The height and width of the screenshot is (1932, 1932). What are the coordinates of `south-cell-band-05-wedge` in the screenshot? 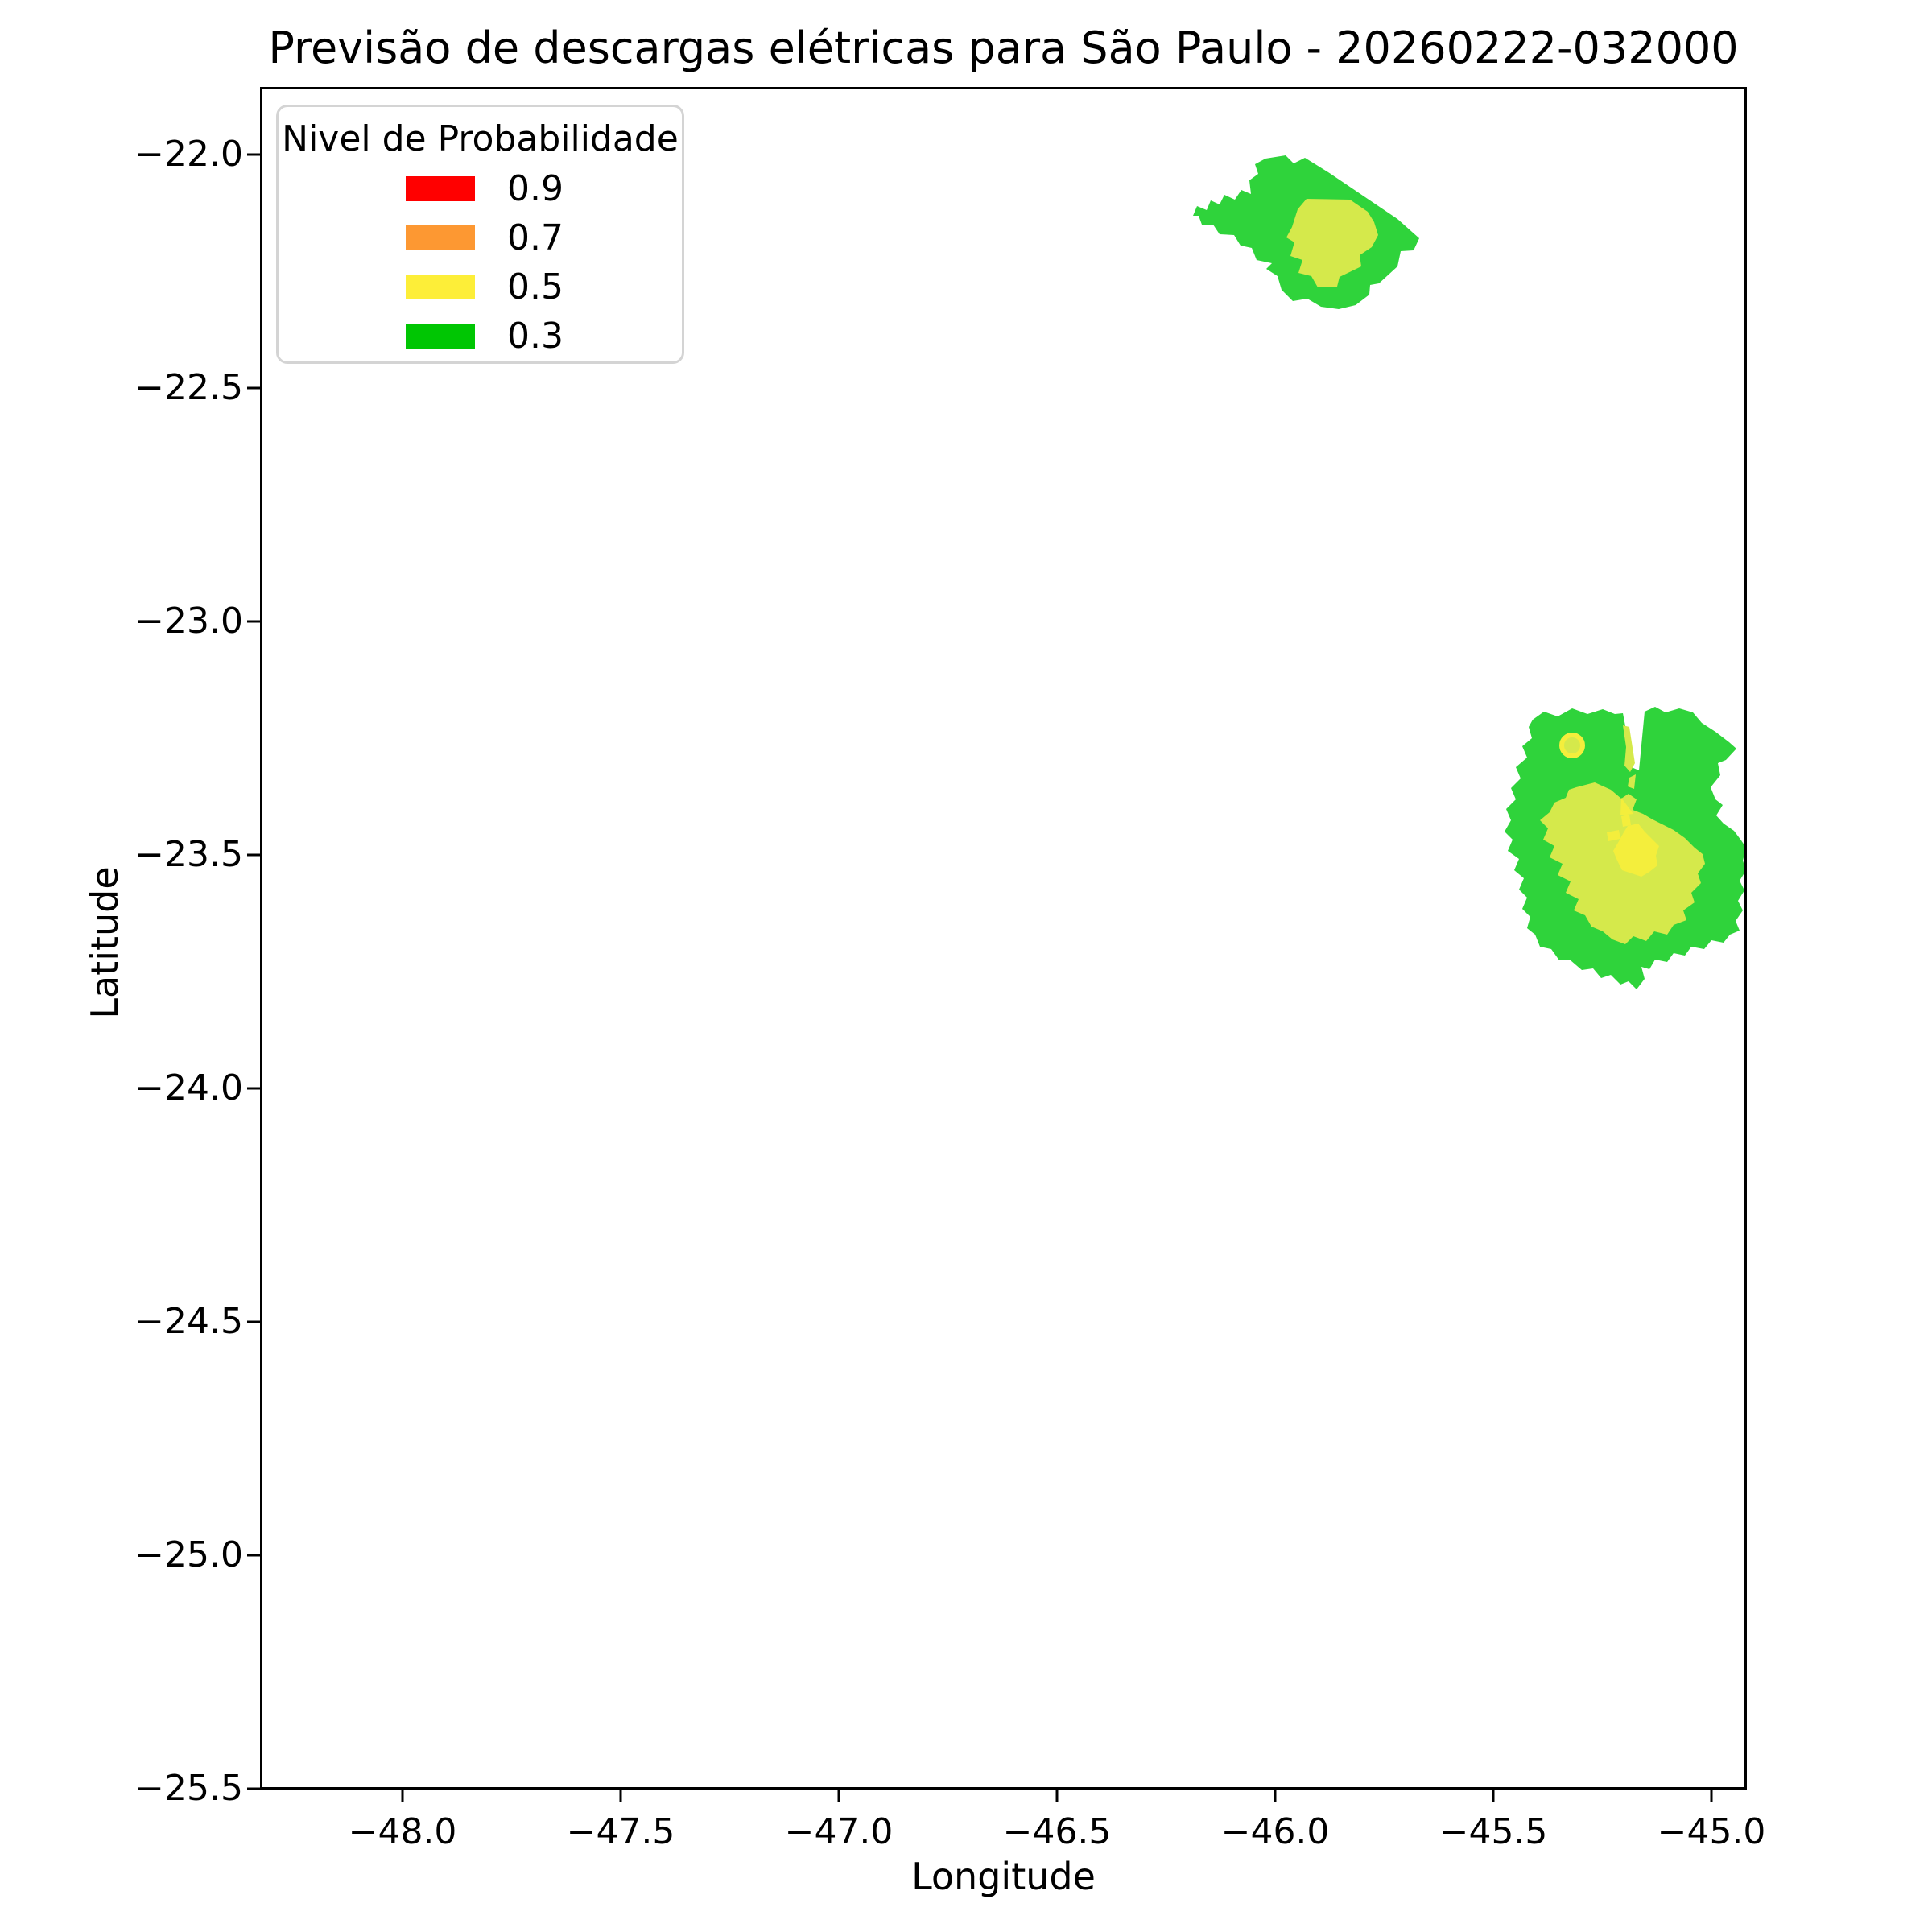 It's located at (1626, 806).